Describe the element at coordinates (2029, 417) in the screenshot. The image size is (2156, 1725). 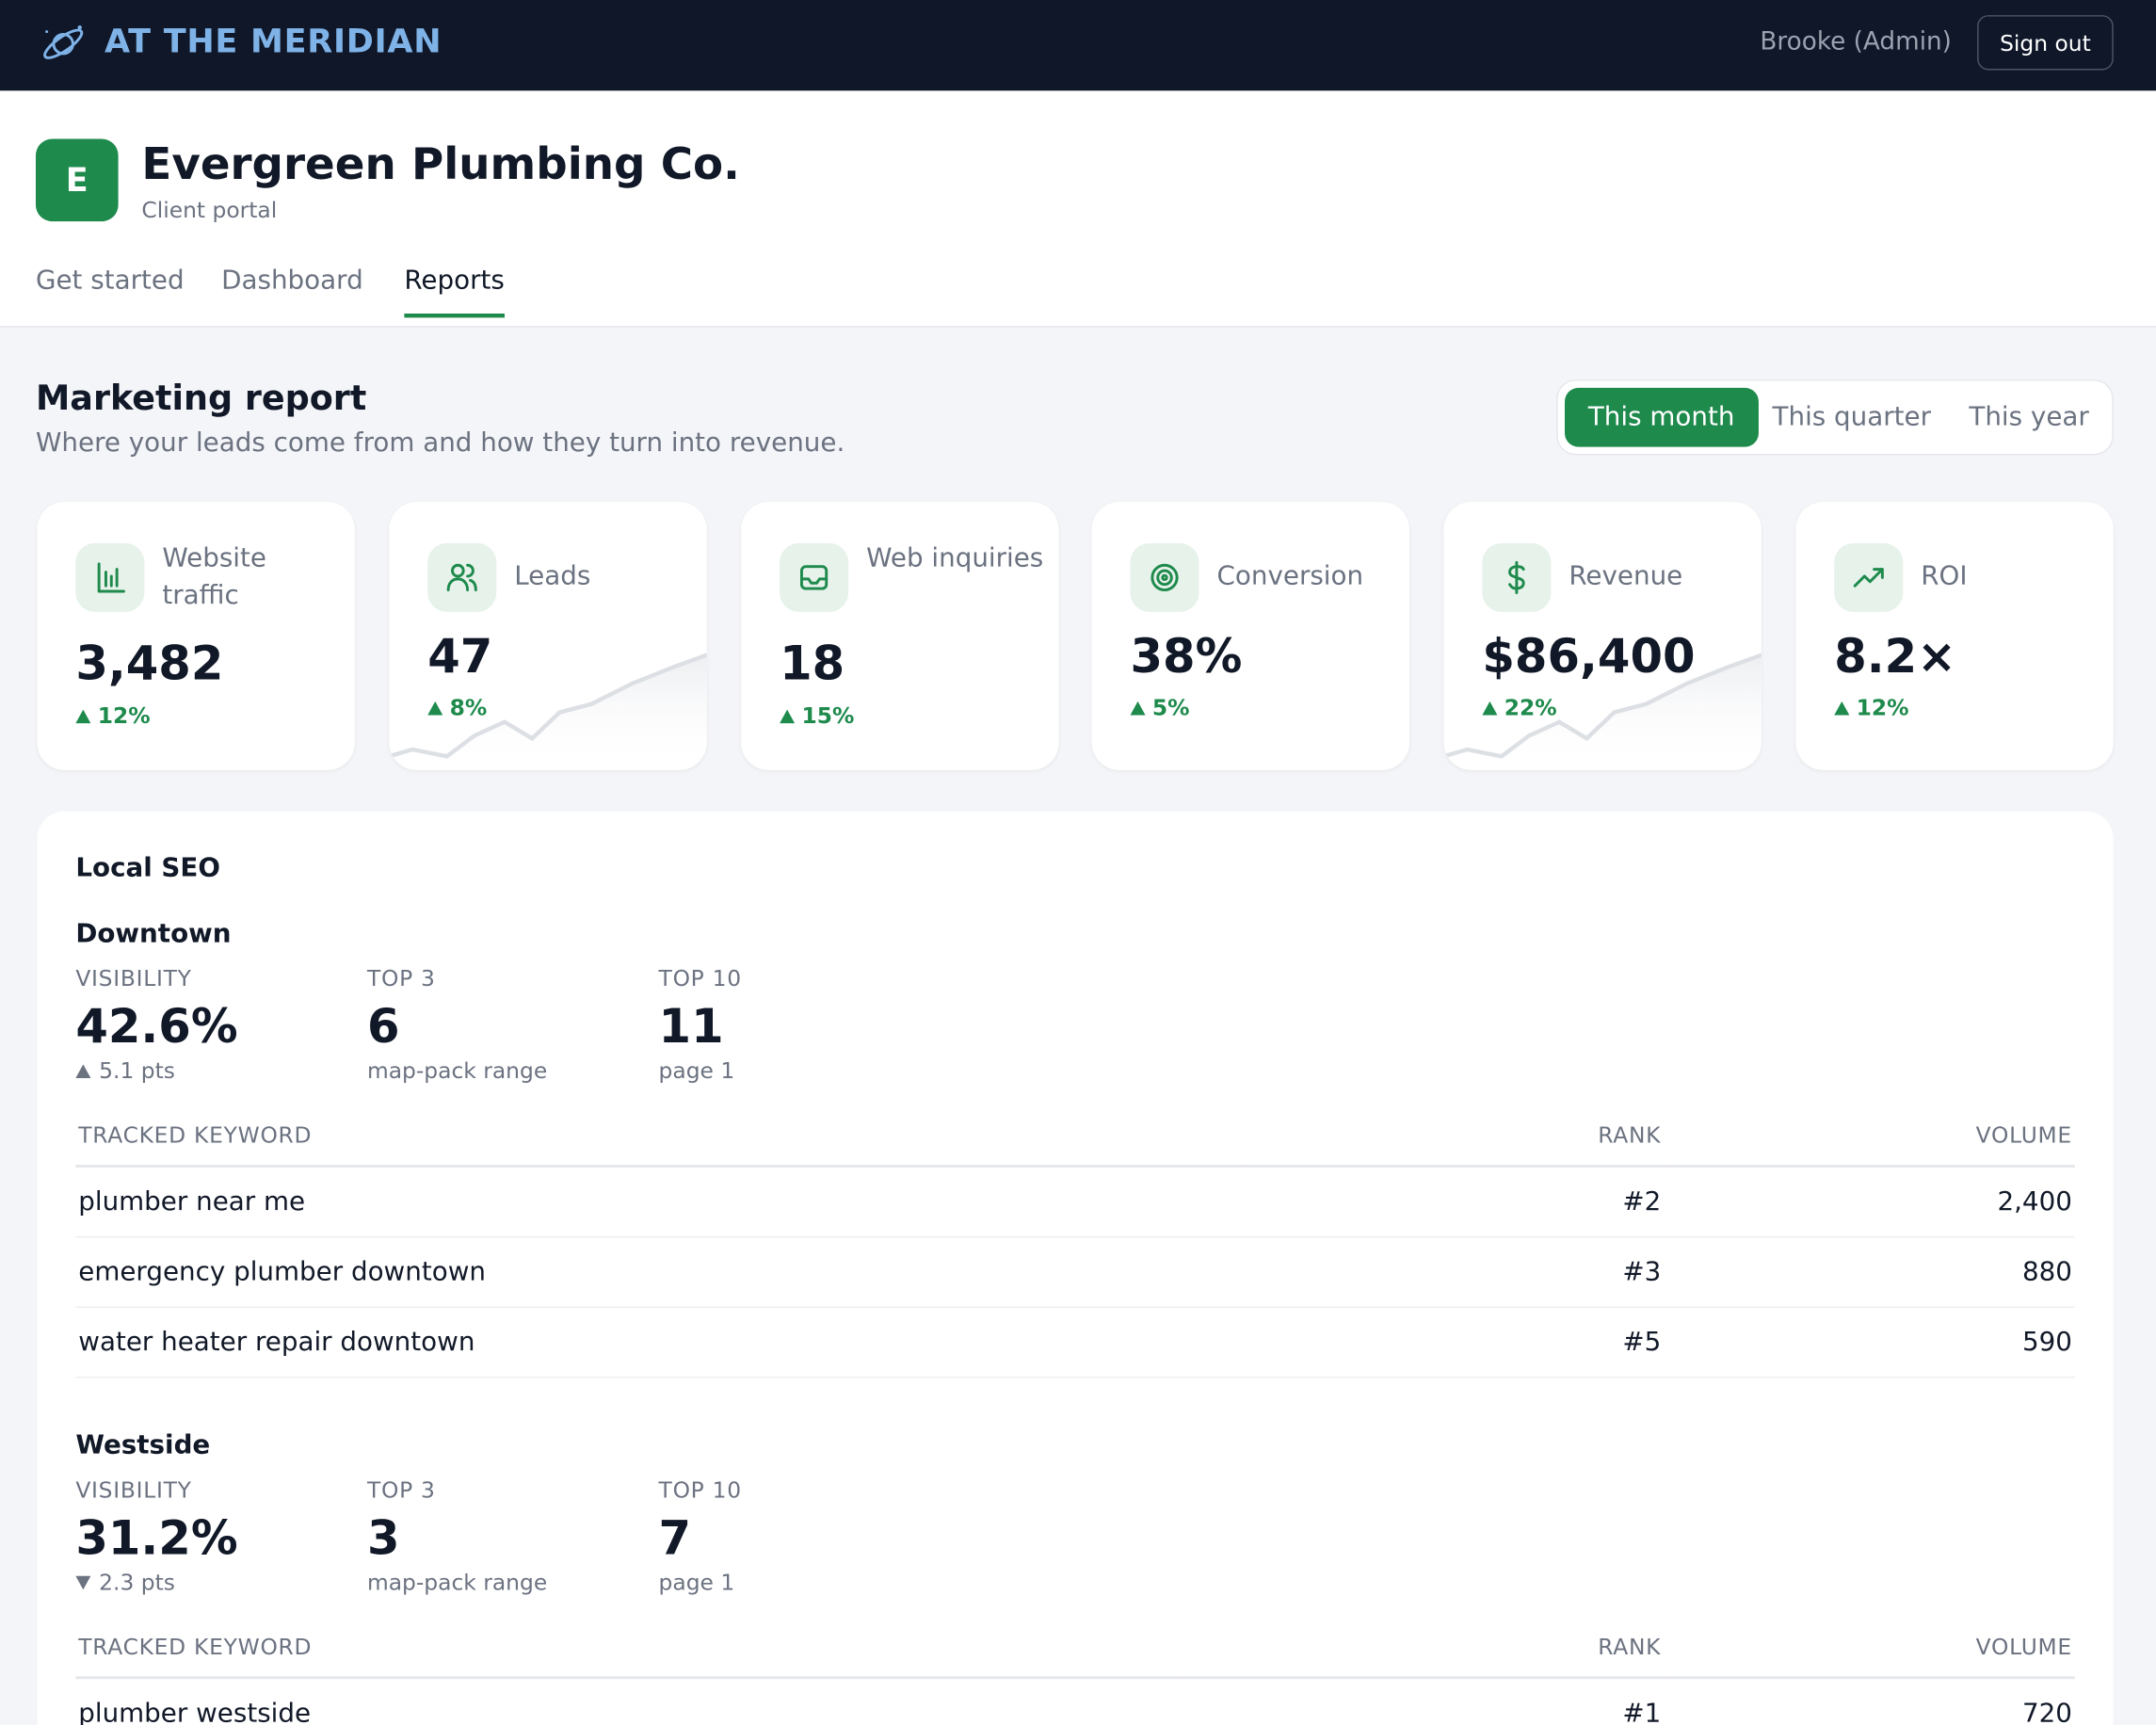
I see `period-option: This year` at that location.